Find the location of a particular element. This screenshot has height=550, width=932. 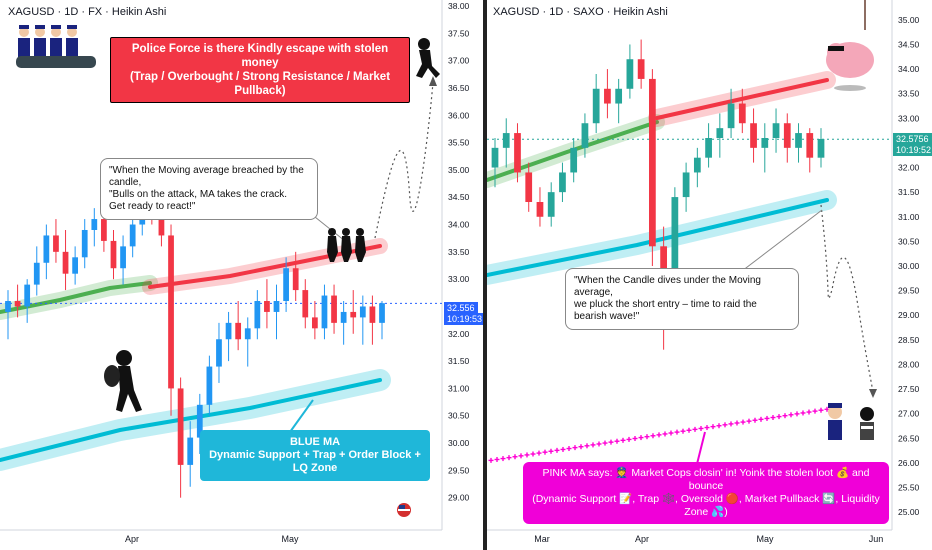

y-tick-label: 35.50 is located at coordinates (459, 143).